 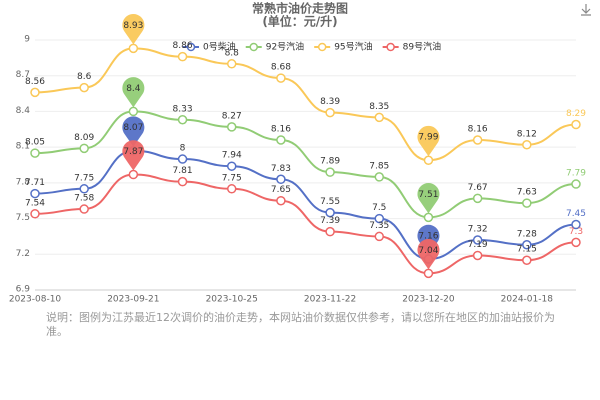 What do you see at coordinates (84, 138) in the screenshot?
I see `data-label: 8.09` at bounding box center [84, 138].